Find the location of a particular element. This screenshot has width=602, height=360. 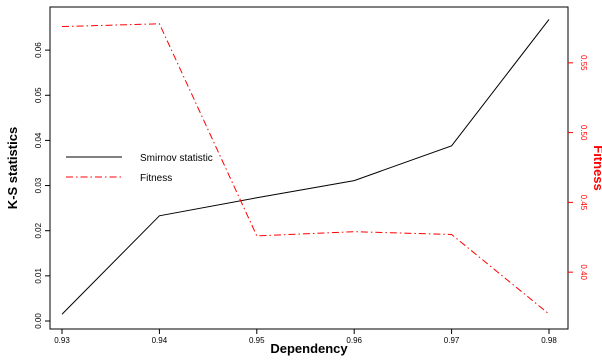

y-tick-label: 0.00 is located at coordinates (38, 321).